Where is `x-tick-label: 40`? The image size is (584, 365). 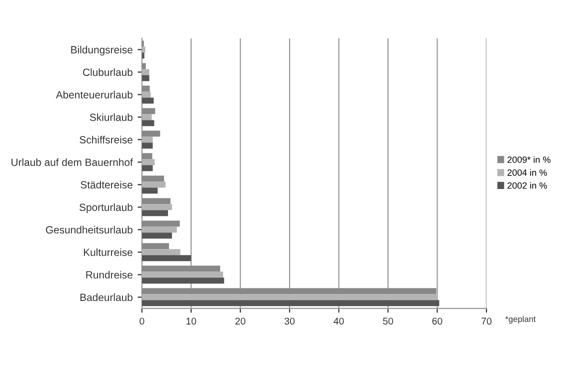
x-tick-label: 40 is located at coordinates (339, 321).